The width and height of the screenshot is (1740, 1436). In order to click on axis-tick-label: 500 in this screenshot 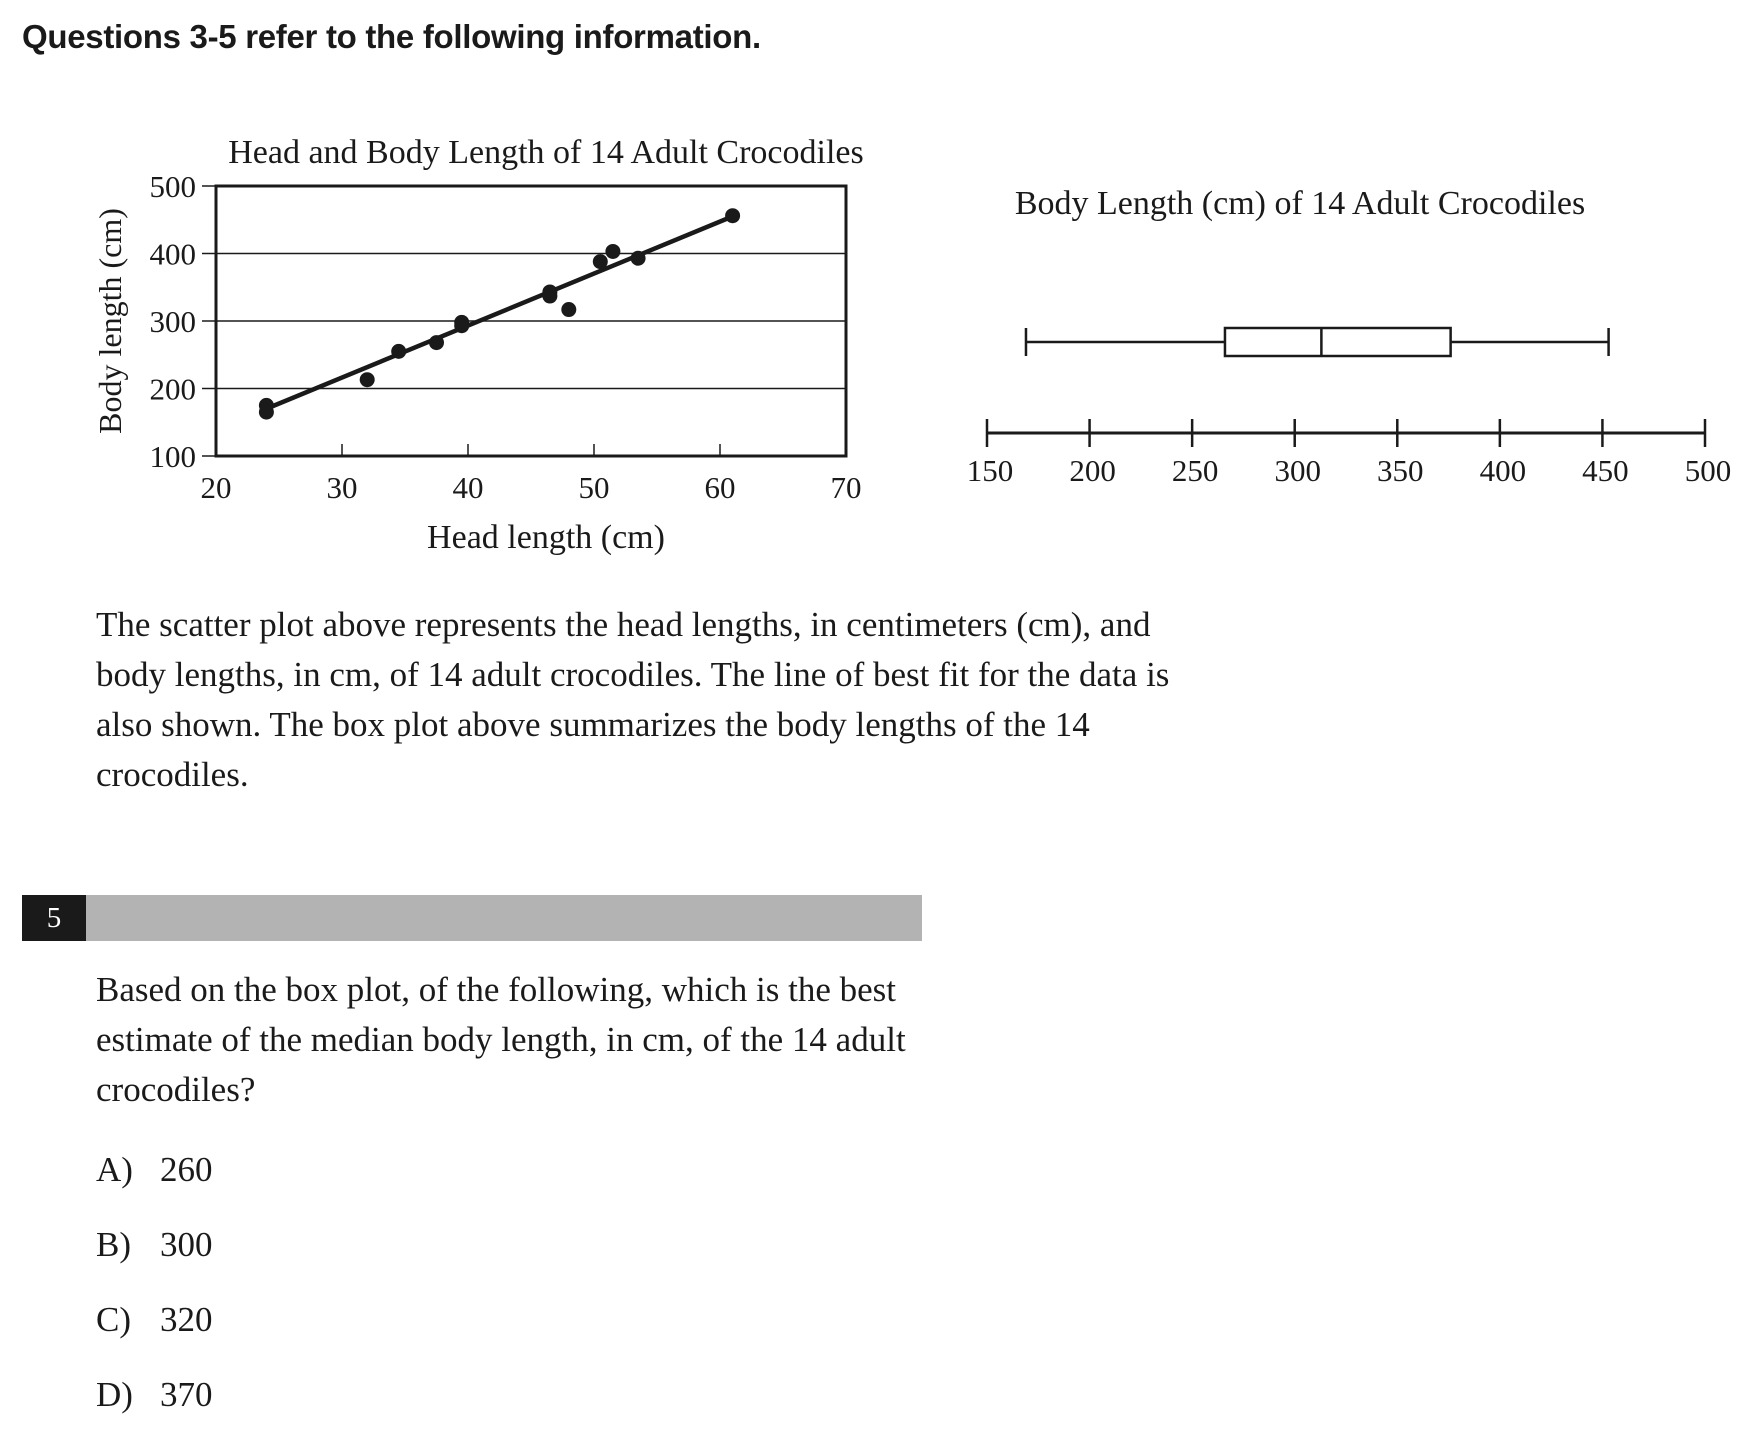, I will do `click(1708, 470)`.